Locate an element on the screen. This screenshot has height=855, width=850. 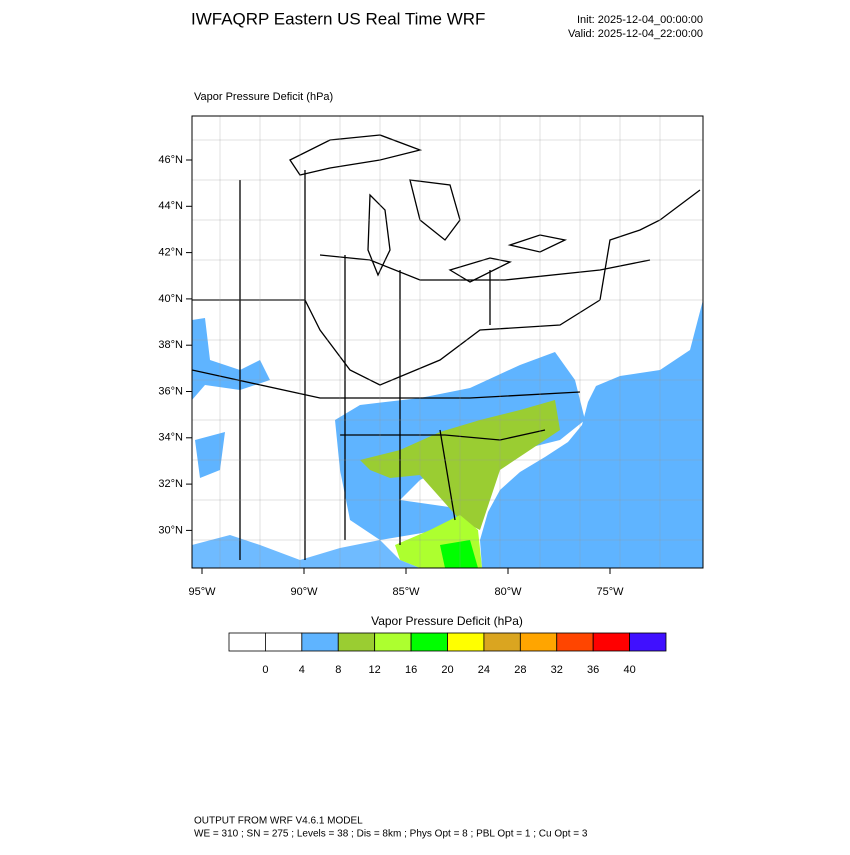
valid-time: Valid: 2025-12-04_22:00:00 is located at coordinates (635, 34).